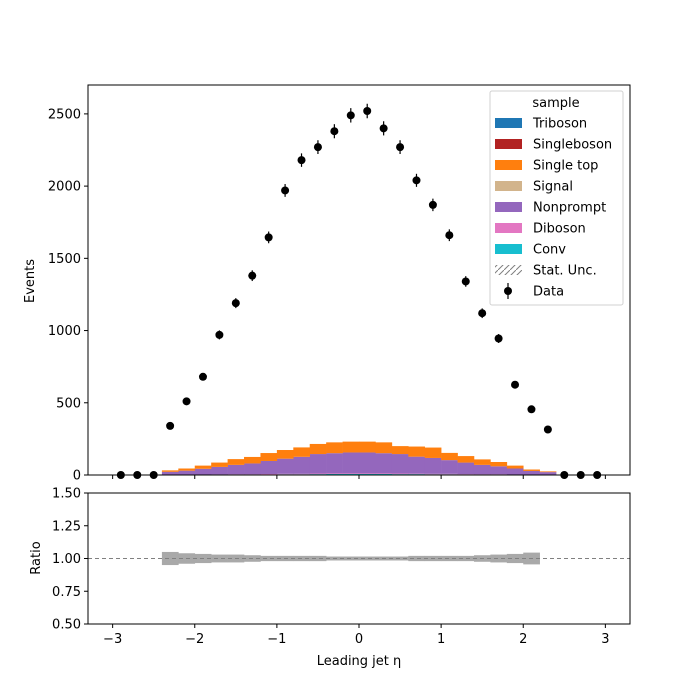  I want to click on legend-swatch-nonprompt, so click(508, 207).